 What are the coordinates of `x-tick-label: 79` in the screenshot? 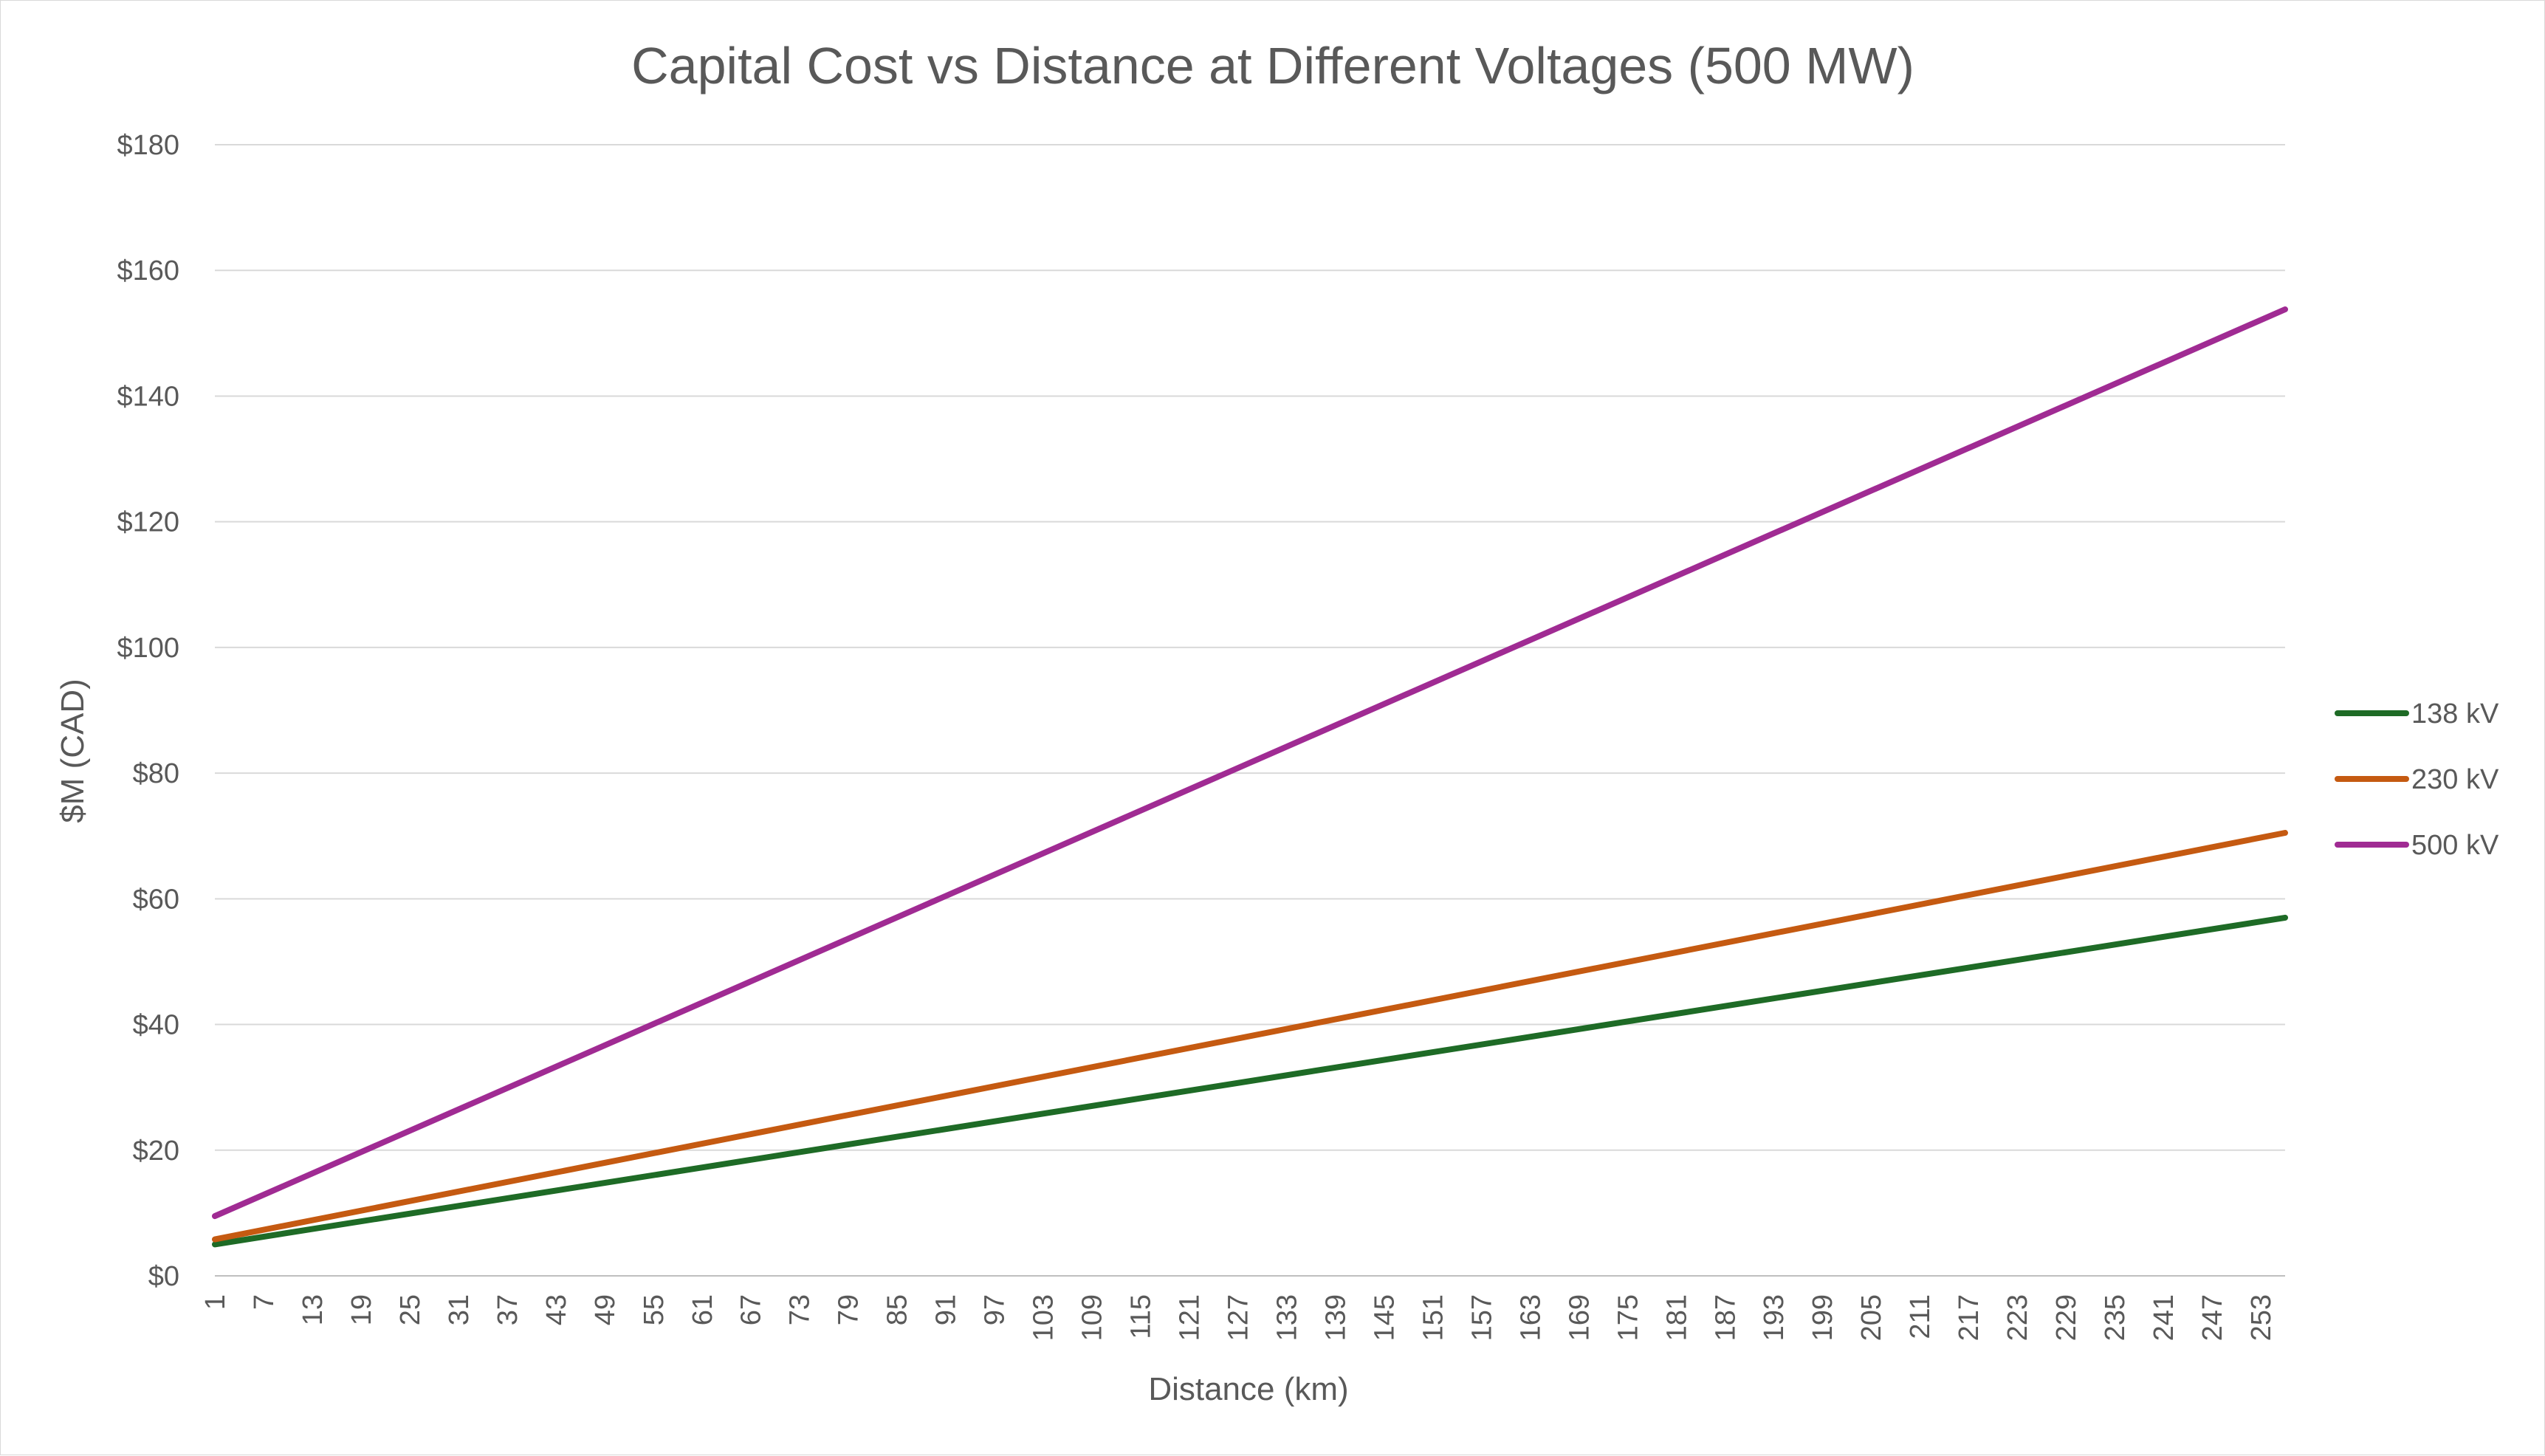 It's located at (849, 1310).